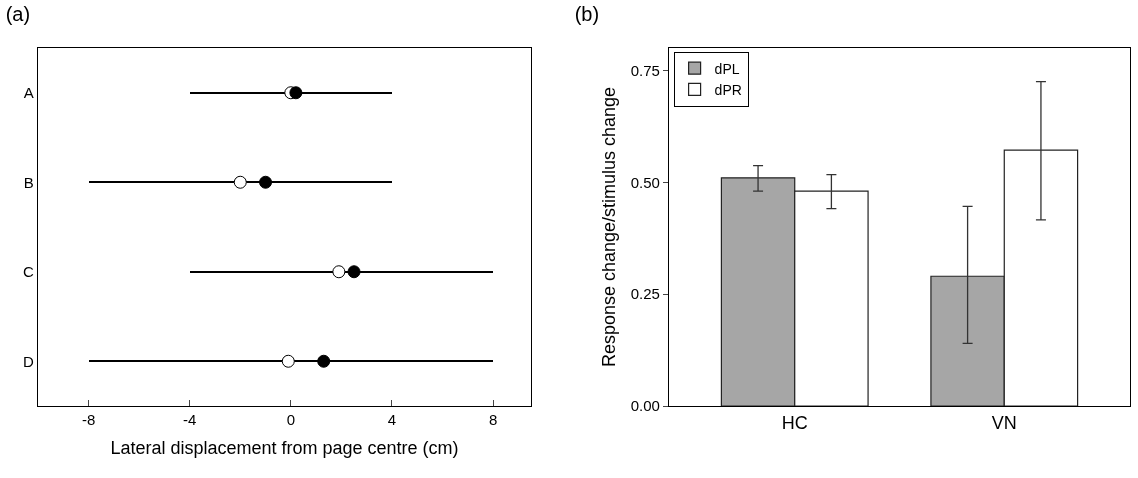 Image resolution: width=1138 pixels, height=478 pixels. Describe the element at coordinates (290, 420) in the screenshot. I see `x-tick-label: 0` at that location.